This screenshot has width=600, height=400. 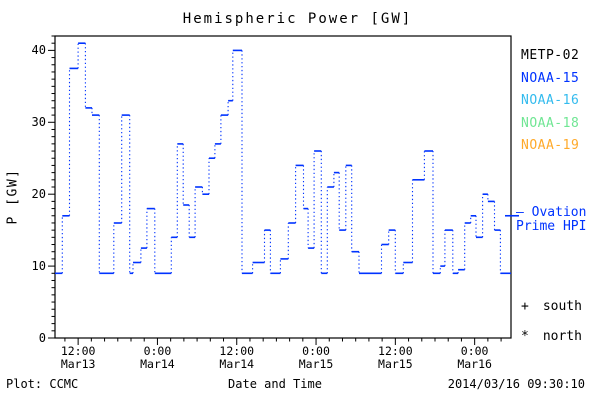 I want to click on page-title: Hemispheric Power [GW], so click(x=297, y=19).